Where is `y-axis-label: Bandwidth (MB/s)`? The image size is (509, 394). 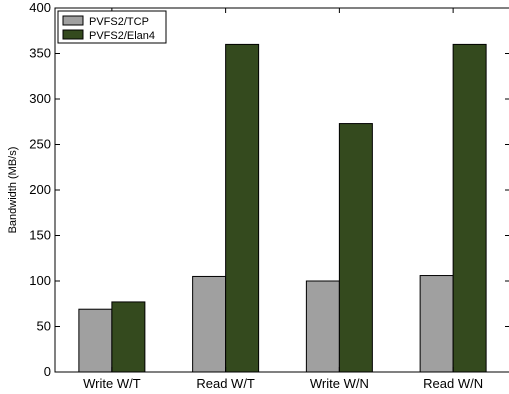 y-axis-label: Bandwidth (MB/s) is located at coordinates (13, 190).